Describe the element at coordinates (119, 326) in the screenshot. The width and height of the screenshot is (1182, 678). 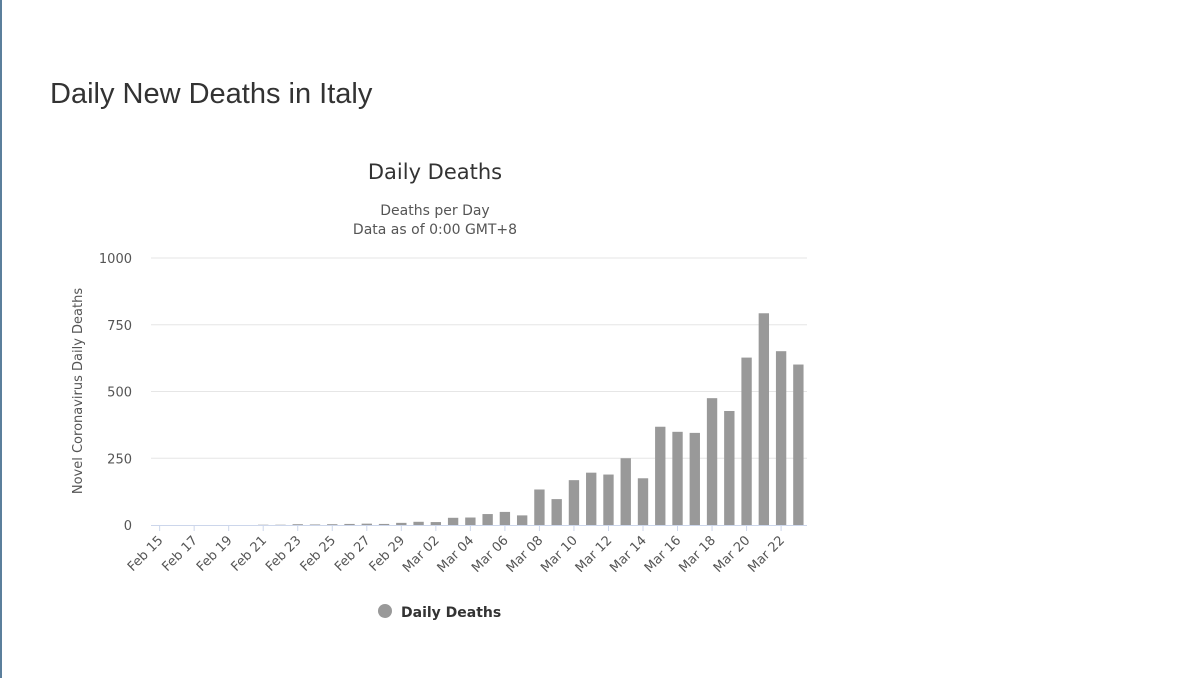
I see `y-tick-label: 750` at that location.